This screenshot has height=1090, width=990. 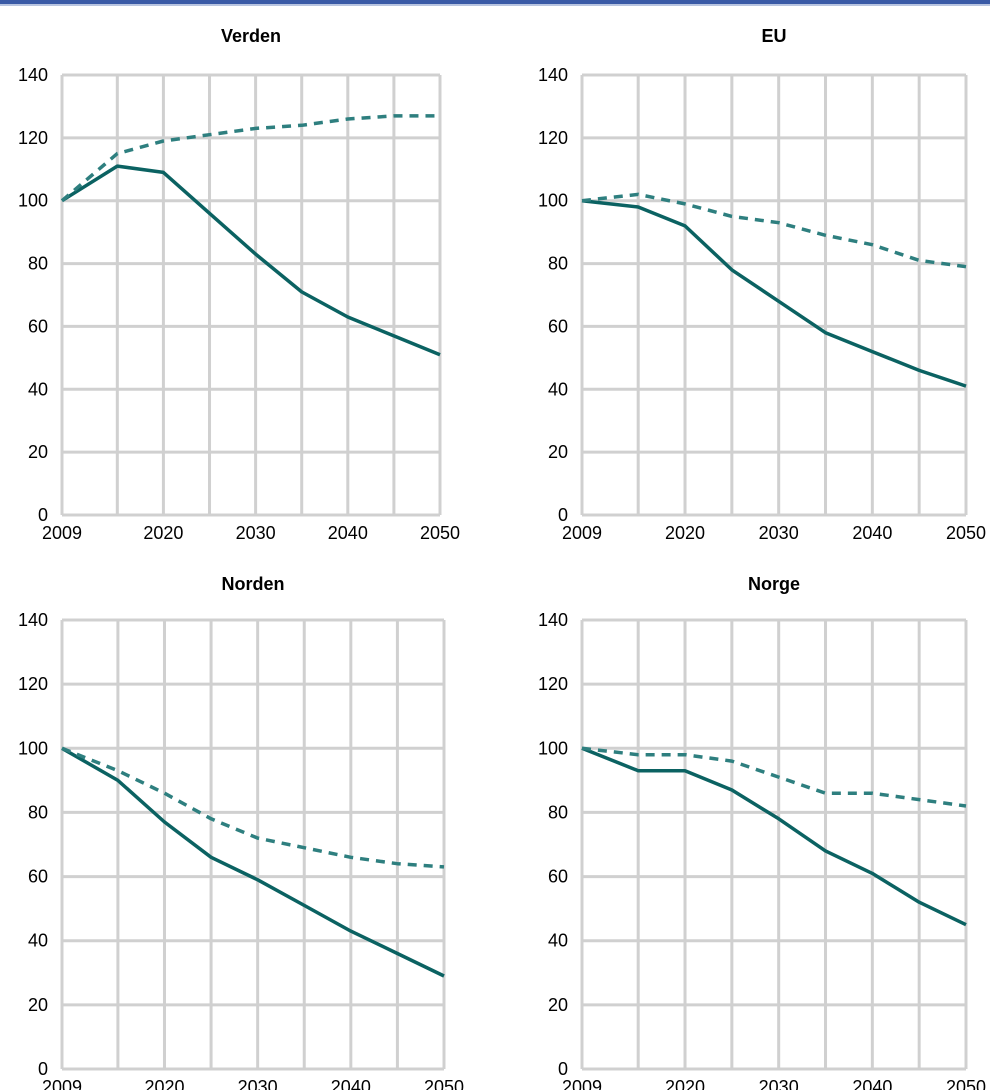 What do you see at coordinates (774, 584) in the screenshot?
I see `chart-title: Norge` at bounding box center [774, 584].